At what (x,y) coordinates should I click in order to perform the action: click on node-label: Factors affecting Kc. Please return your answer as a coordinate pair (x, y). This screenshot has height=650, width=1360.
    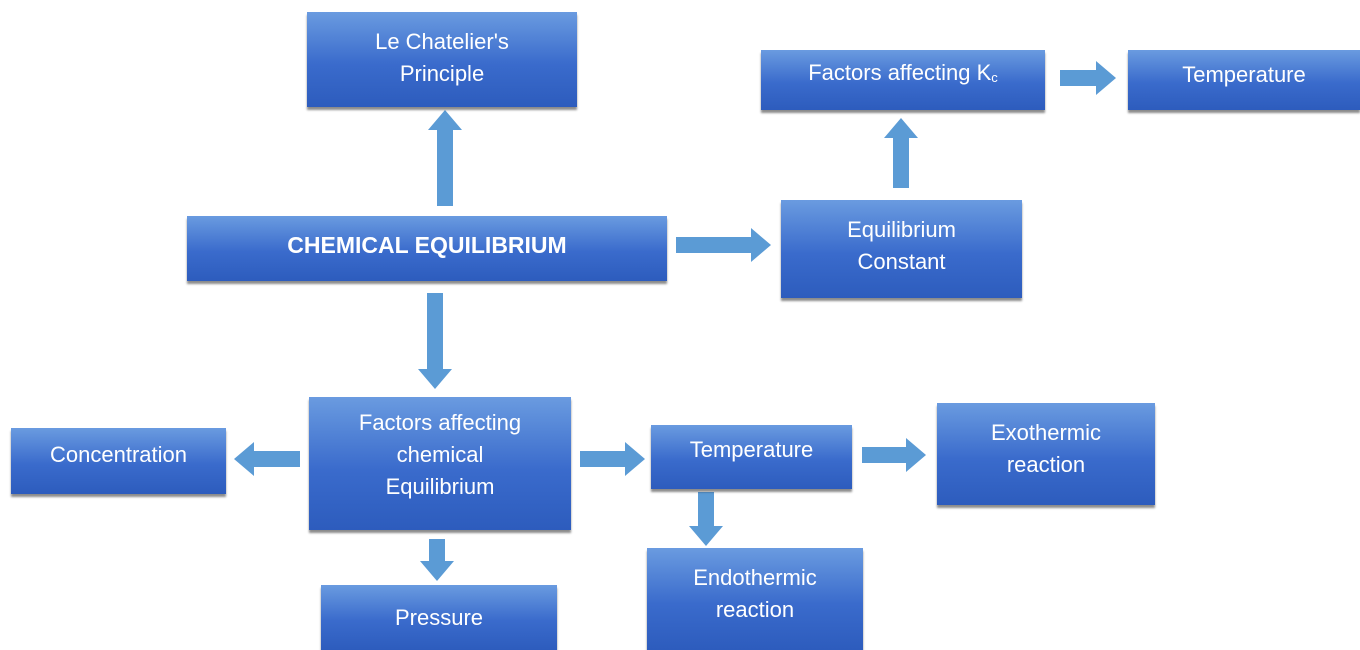
    Looking at the image, I should click on (903, 75).